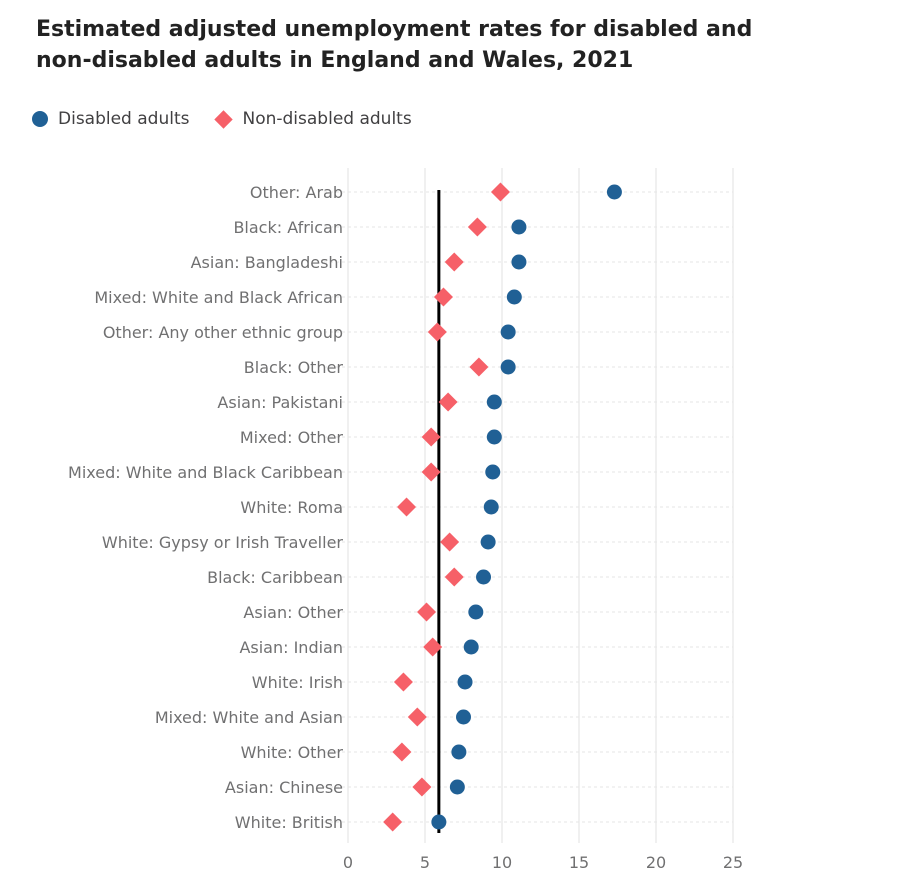 This screenshot has width=900, height=883. Describe the element at coordinates (348, 862) in the screenshot. I see `x-tick-label: 0` at that location.